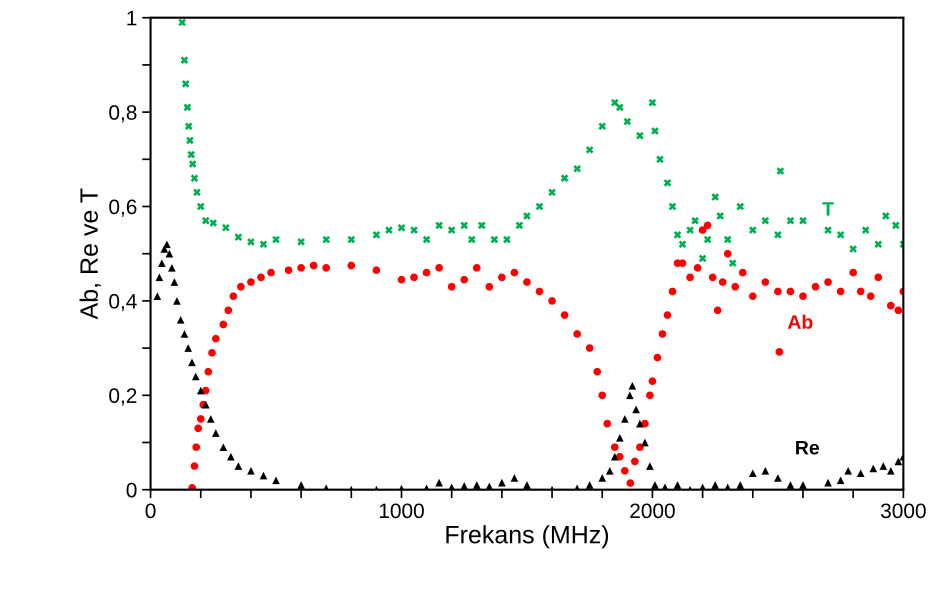 This screenshot has width=941, height=590. Describe the element at coordinates (122, 113) in the screenshot. I see `y-tick-label: 0,8` at that location.